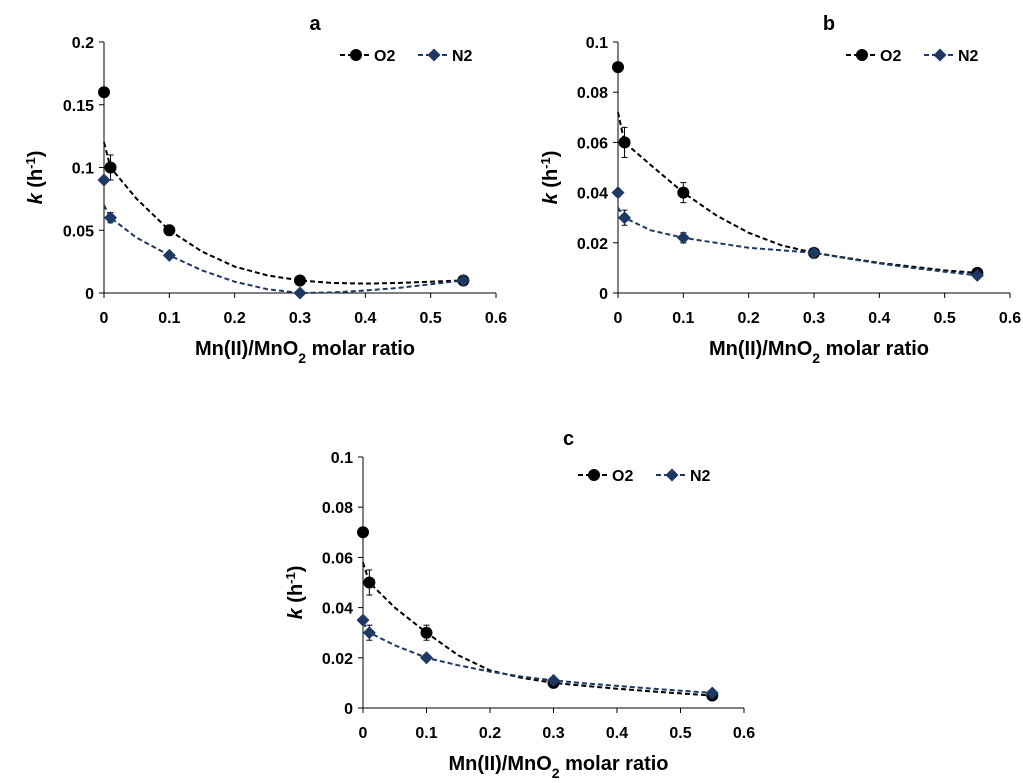 This screenshot has width=1023, height=783. Describe the element at coordinates (315, 24) in the screenshot. I see `chart-title: a` at that location.